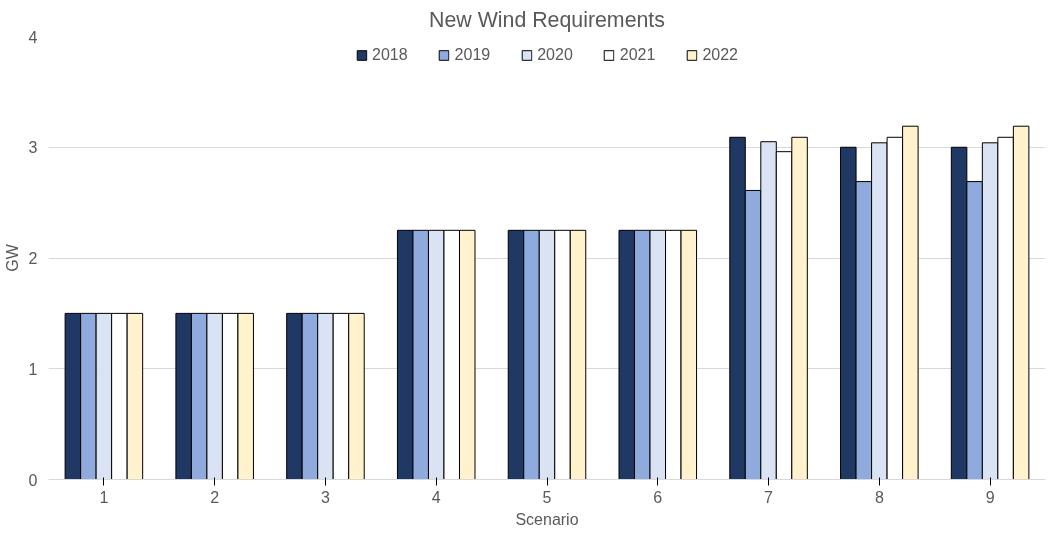  I want to click on x-tick-label: 6, so click(658, 497).